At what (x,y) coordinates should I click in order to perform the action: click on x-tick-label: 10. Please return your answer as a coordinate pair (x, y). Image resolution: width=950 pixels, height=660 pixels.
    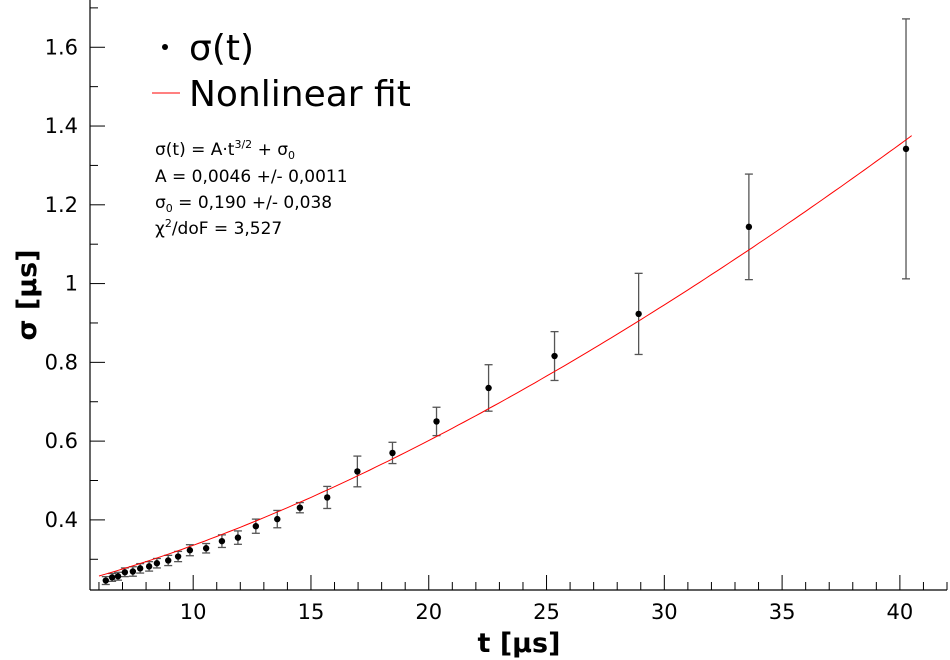
    Looking at the image, I should click on (193, 612).